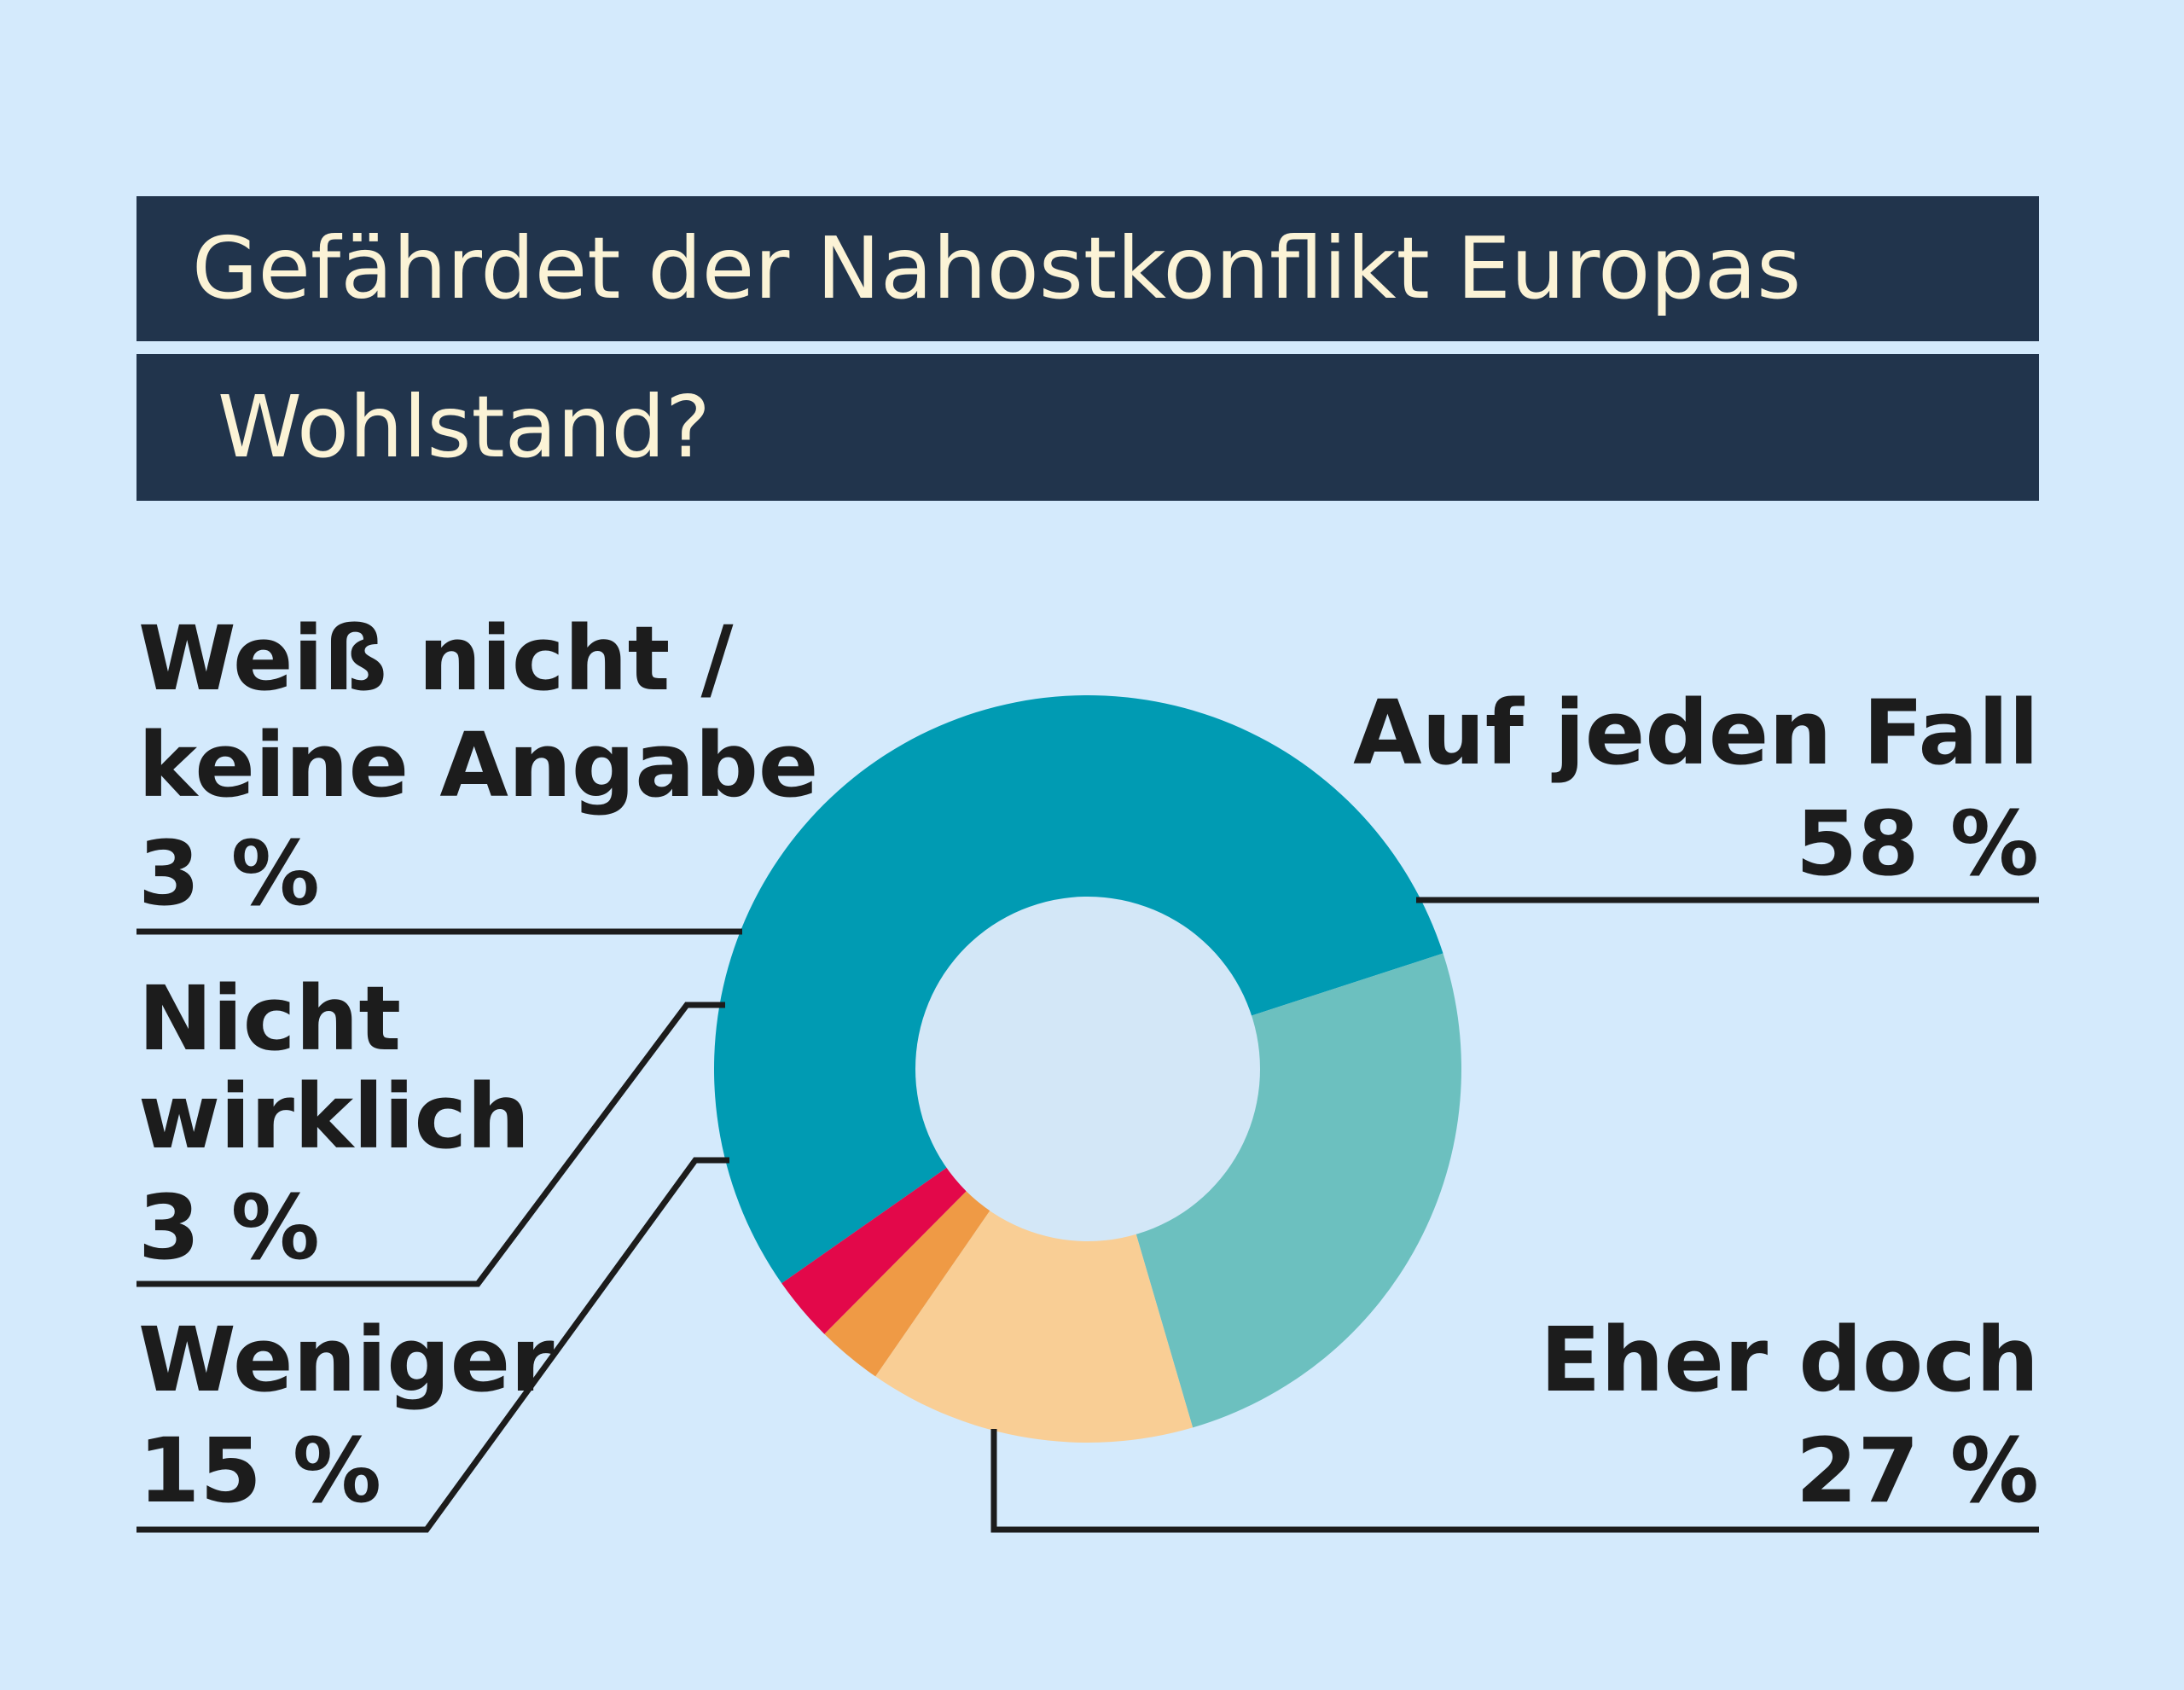 The width and height of the screenshot is (2184, 1690). Describe the element at coordinates (269, 1019) in the screenshot. I see `slice-label-3-line-0: Nicht` at that location.